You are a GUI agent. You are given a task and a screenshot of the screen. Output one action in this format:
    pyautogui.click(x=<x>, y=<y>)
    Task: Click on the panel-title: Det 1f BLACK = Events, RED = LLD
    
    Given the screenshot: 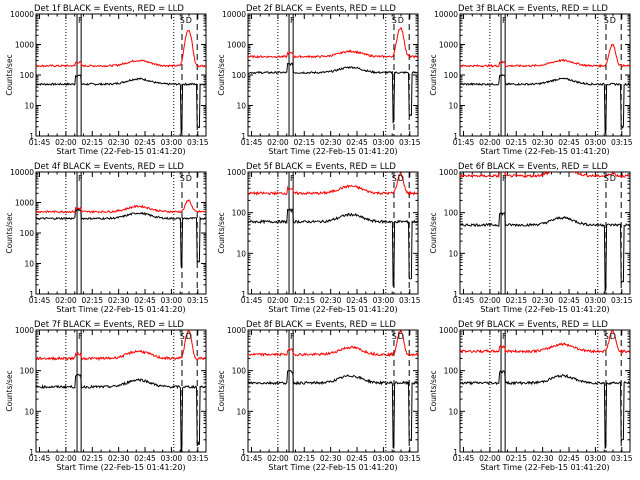 What is the action you would take?
    pyautogui.click(x=109, y=9)
    